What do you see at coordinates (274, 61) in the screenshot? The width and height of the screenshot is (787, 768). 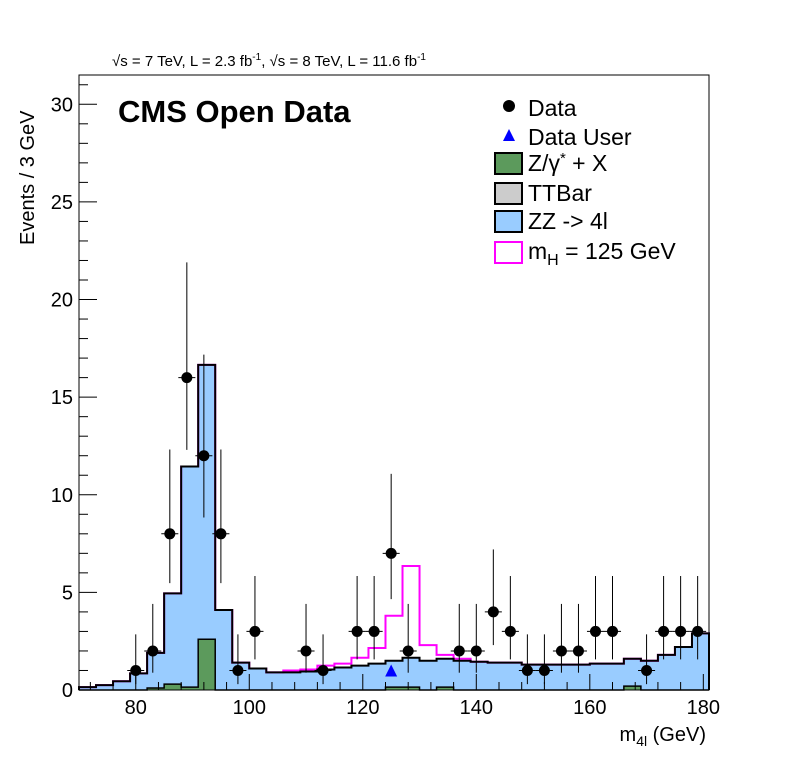 I see `sqrt-sign: √` at bounding box center [274, 61].